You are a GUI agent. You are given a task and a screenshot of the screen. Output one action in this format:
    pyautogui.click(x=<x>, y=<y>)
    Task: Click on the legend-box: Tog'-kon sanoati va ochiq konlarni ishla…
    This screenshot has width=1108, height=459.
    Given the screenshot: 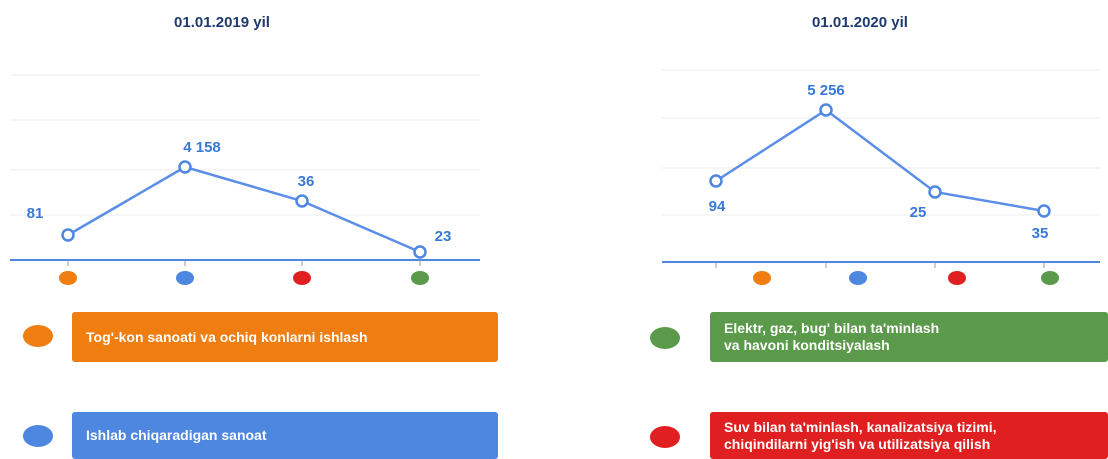 What is the action you would take?
    pyautogui.click(x=285, y=337)
    